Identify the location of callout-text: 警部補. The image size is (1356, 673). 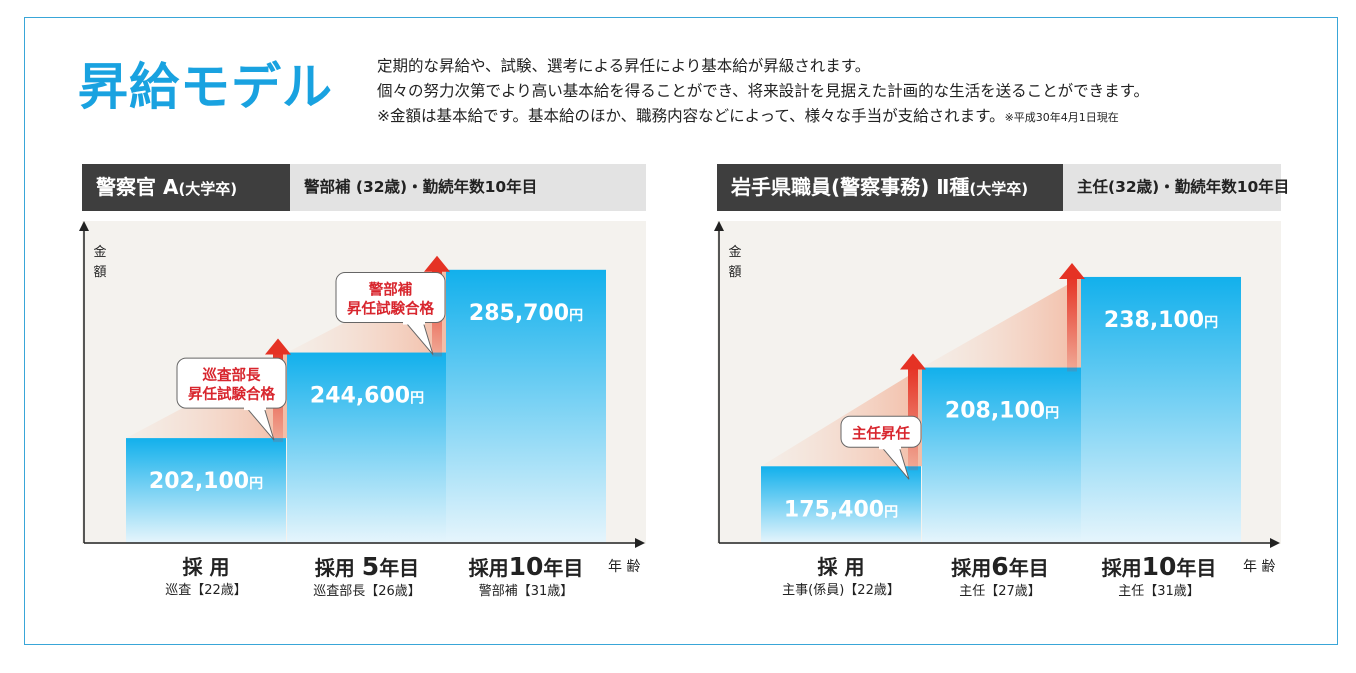
(390, 290).